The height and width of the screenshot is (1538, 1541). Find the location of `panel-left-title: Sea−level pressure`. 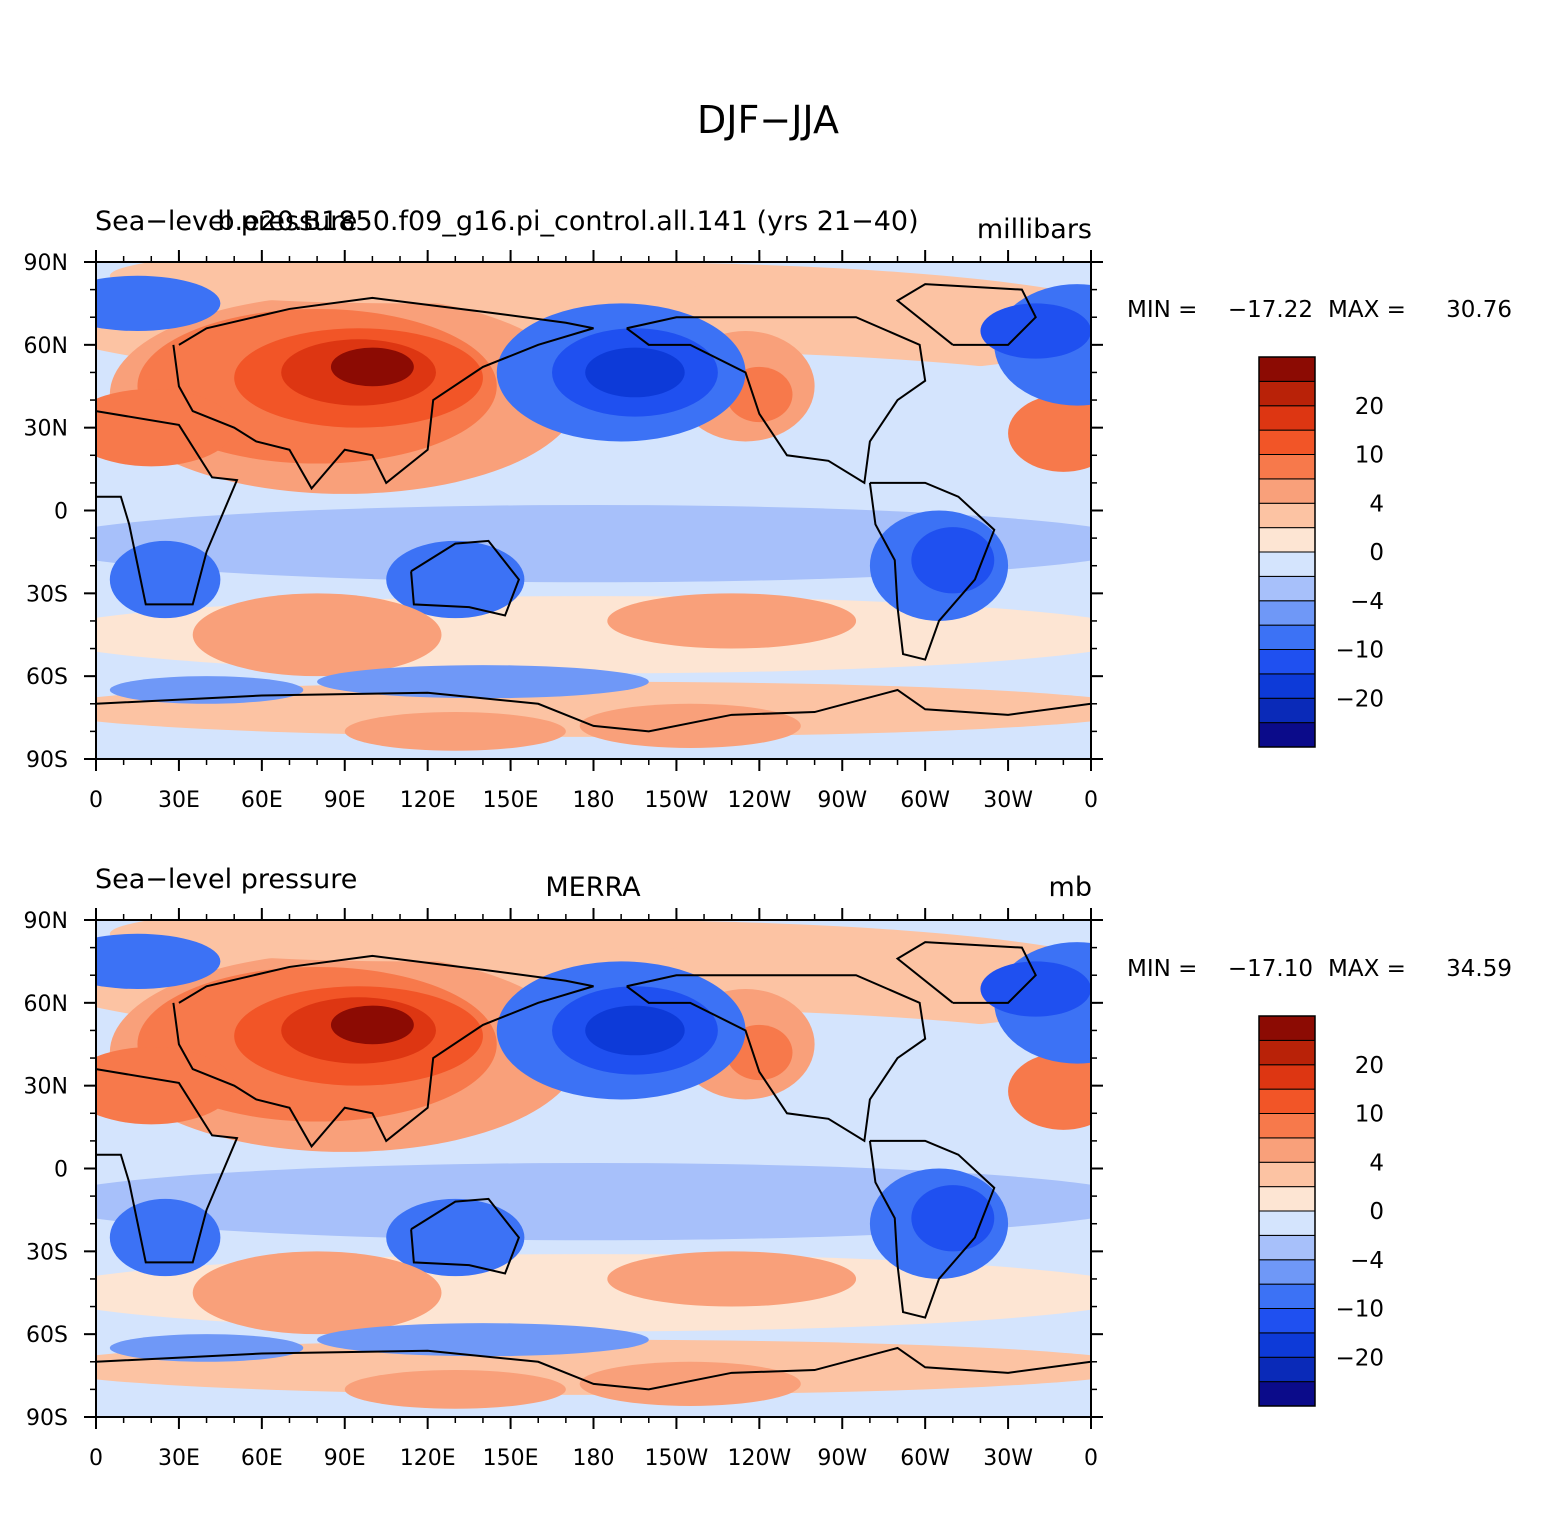

panel-left-title: Sea−level pressure is located at coordinates (226, 879).